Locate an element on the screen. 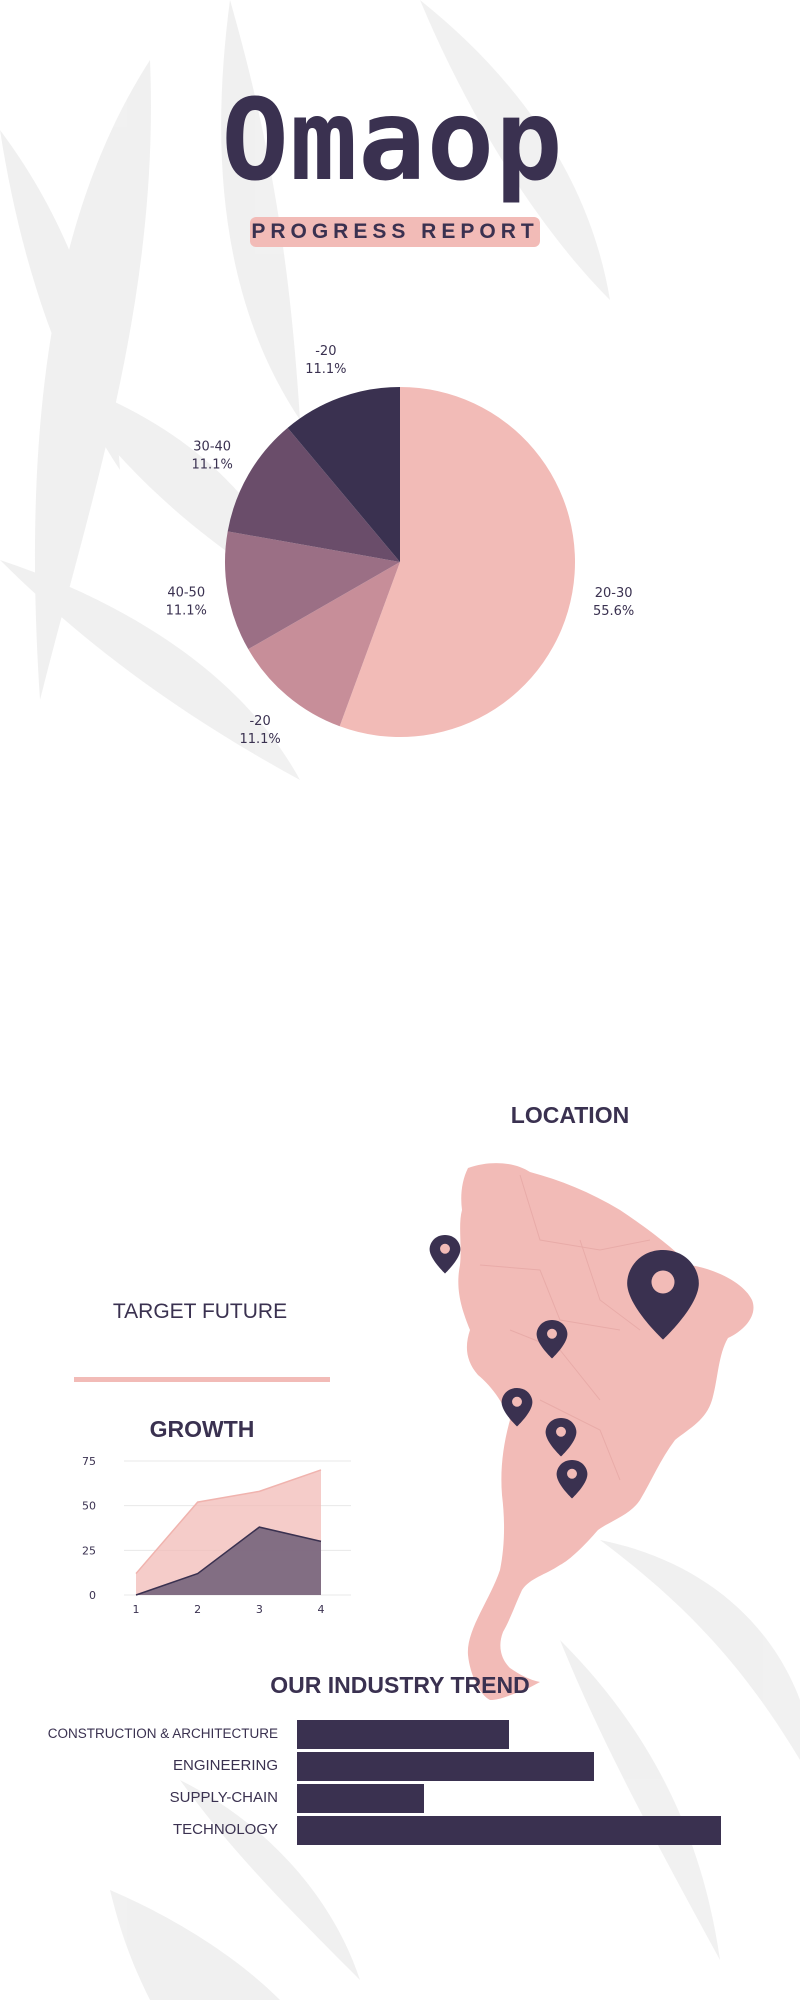 Image resolution: width=800 pixels, height=2000 pixels. y-tick-label: 25 is located at coordinates (89, 1550).